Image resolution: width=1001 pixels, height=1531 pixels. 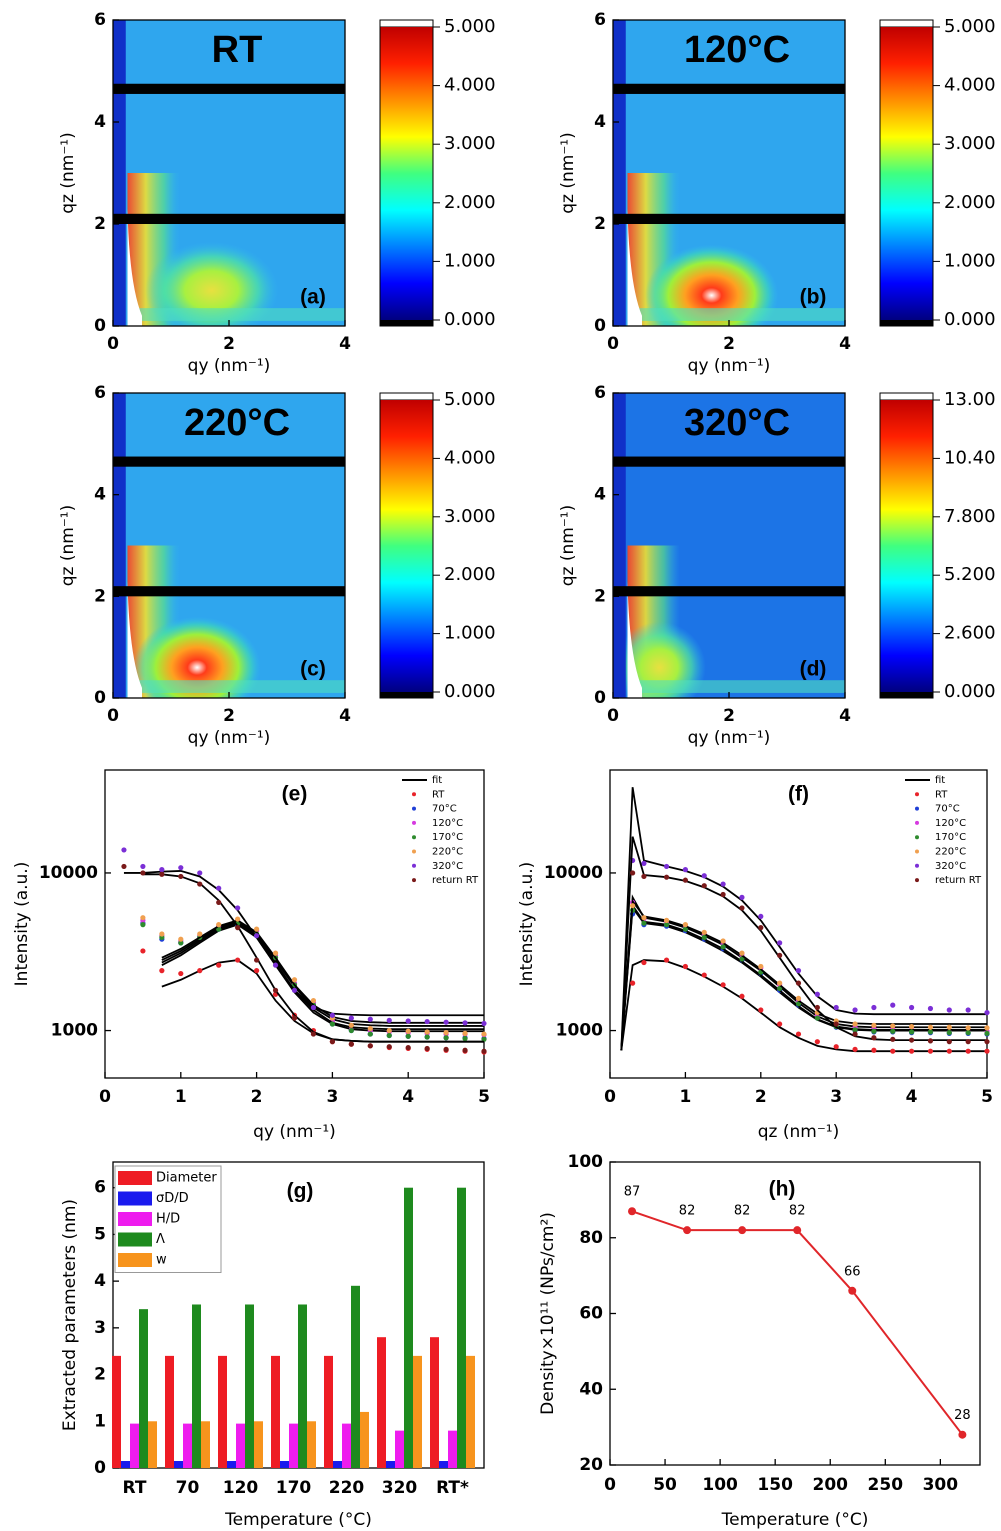 What do you see at coordinates (970, 633) in the screenshot?
I see `colorbar-tick-label: 2.600` at bounding box center [970, 633].